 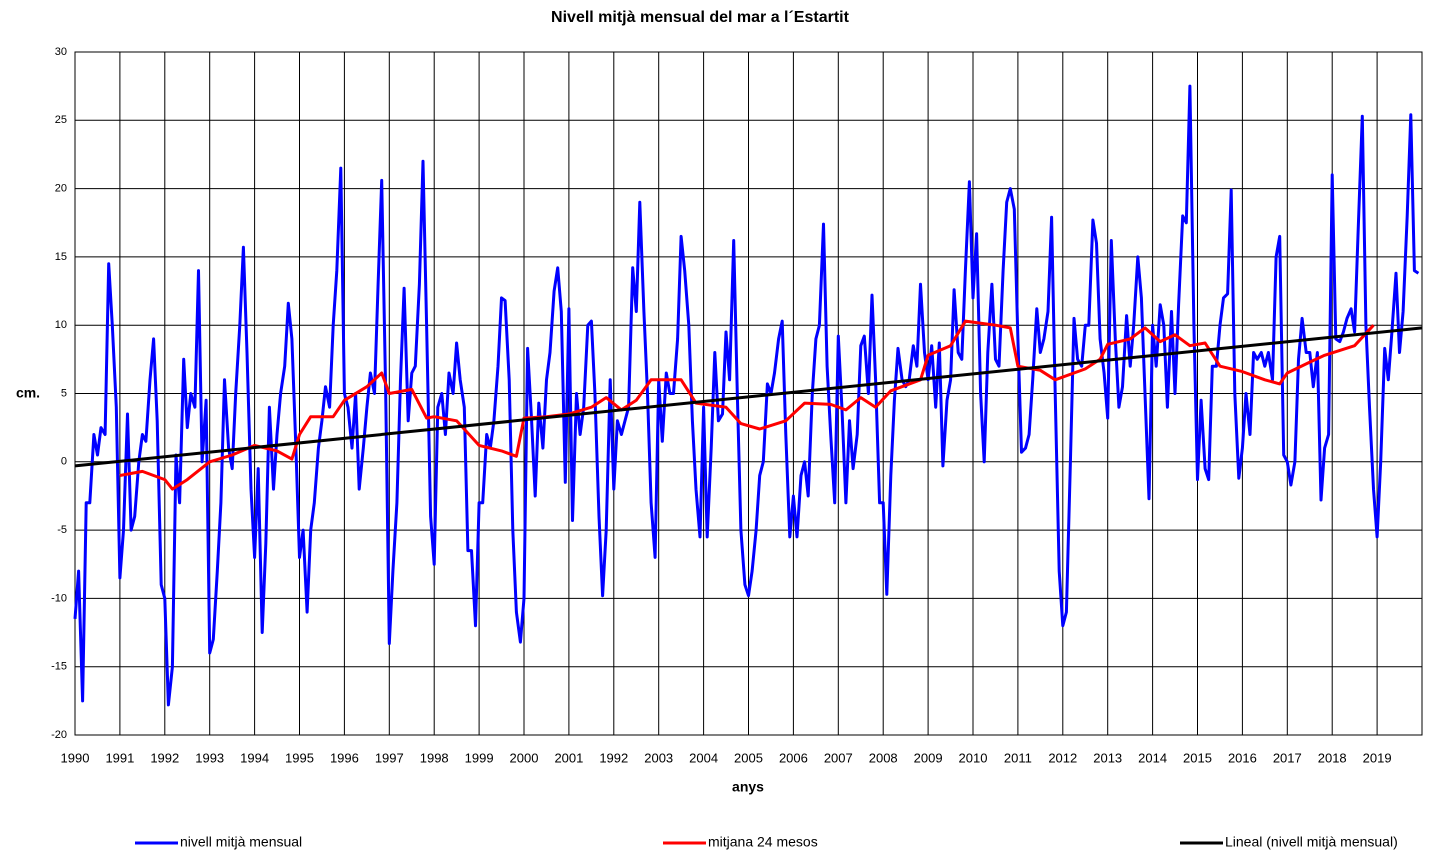 What do you see at coordinates (1197, 757) in the screenshot?
I see `x-tick-label: 2015` at bounding box center [1197, 757].